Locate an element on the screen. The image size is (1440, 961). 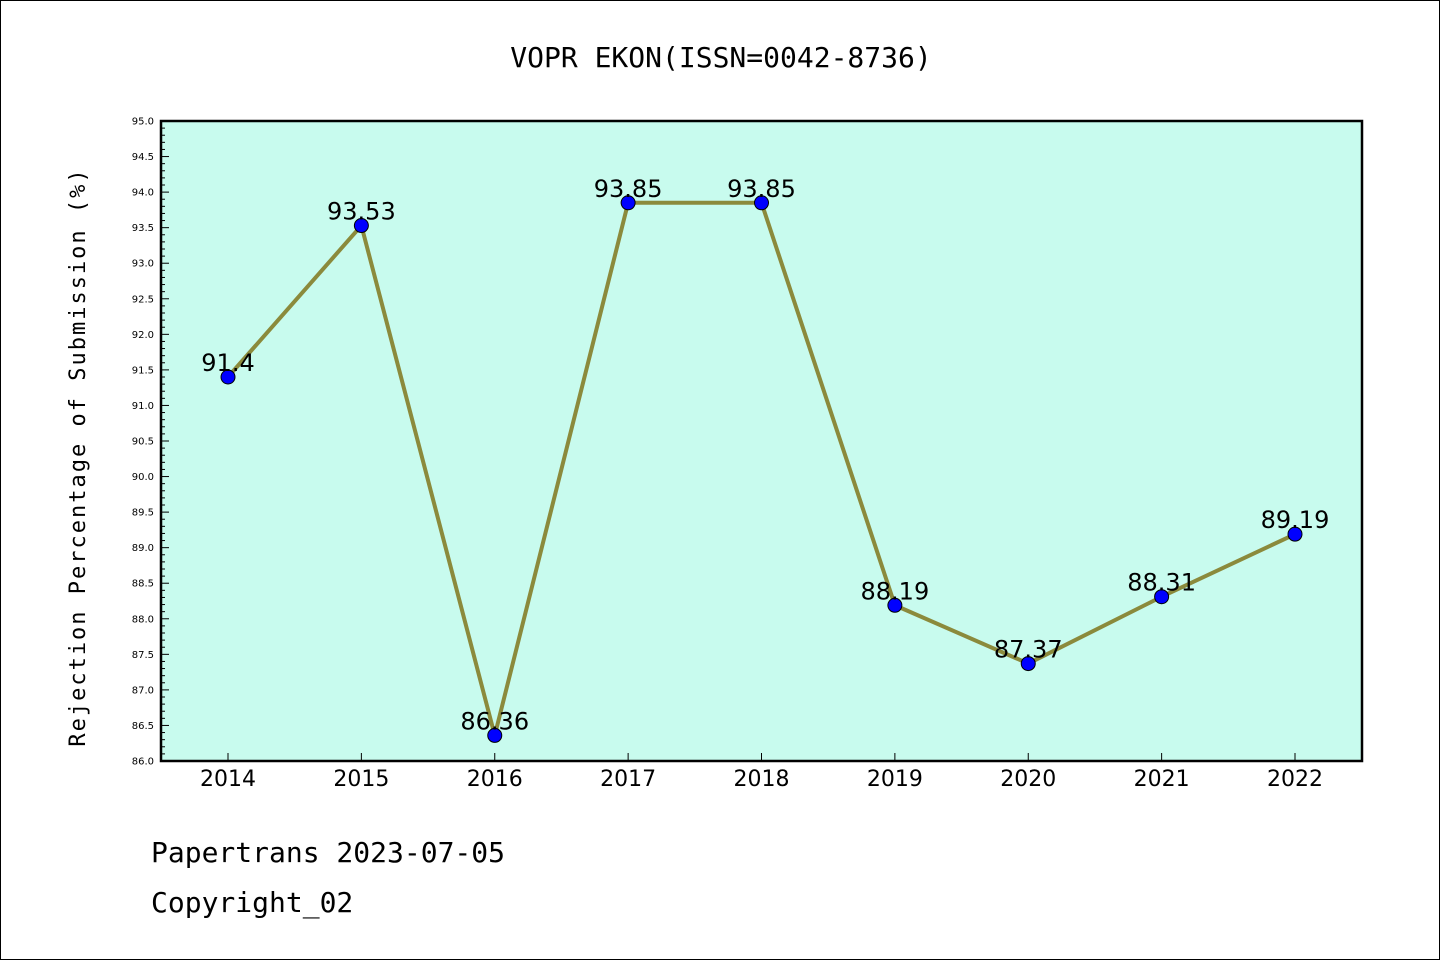
data-label: 93.53 is located at coordinates (361, 212).